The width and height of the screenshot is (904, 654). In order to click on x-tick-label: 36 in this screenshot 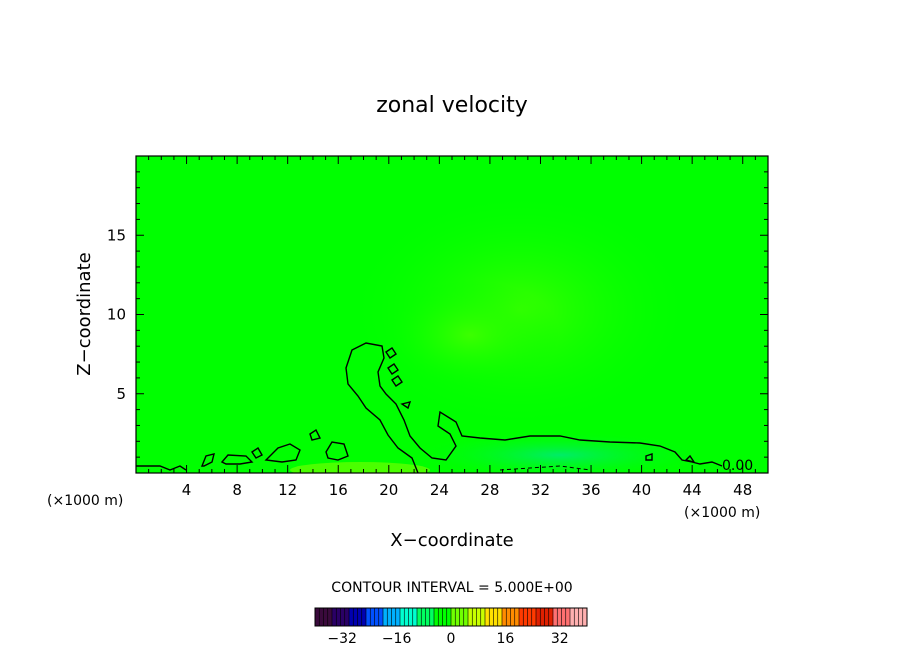, I will do `click(590, 490)`.